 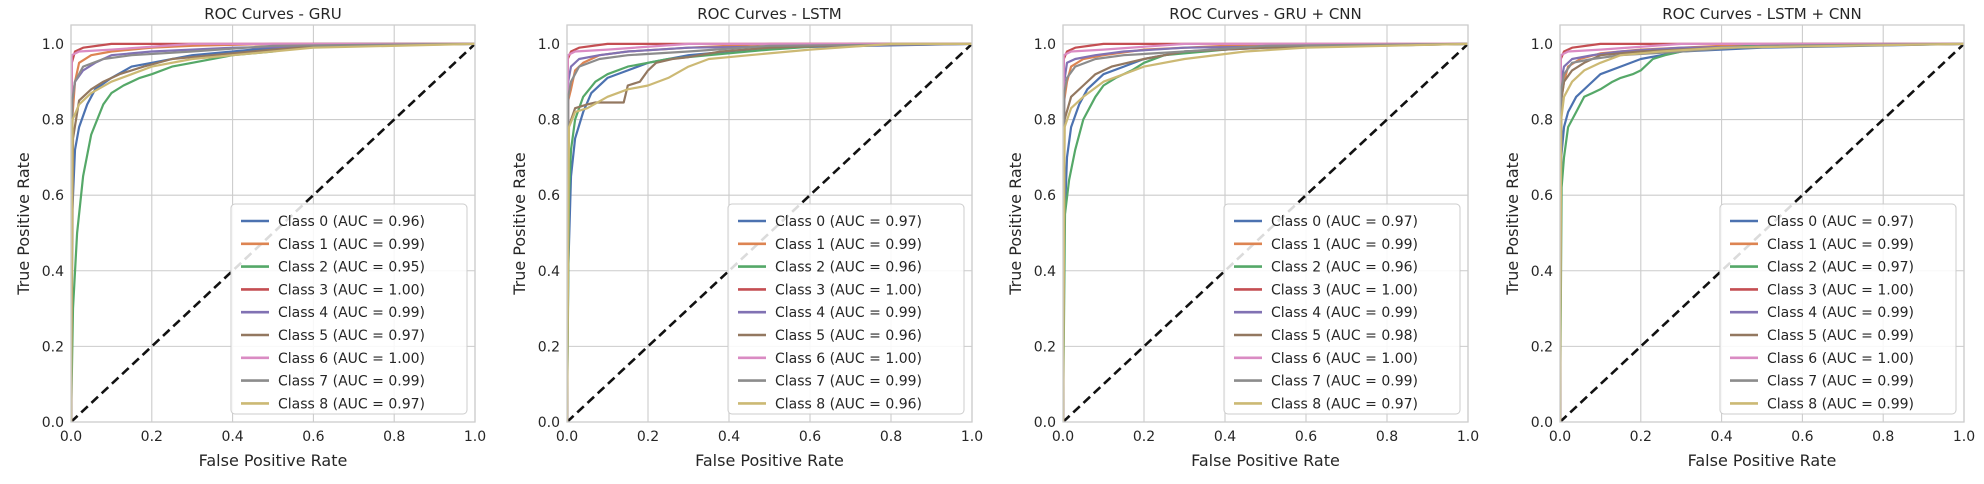 What do you see at coordinates (351, 222) in the screenshot?
I see `legend-label: Class 0 (AUC = 0.96)` at bounding box center [351, 222].